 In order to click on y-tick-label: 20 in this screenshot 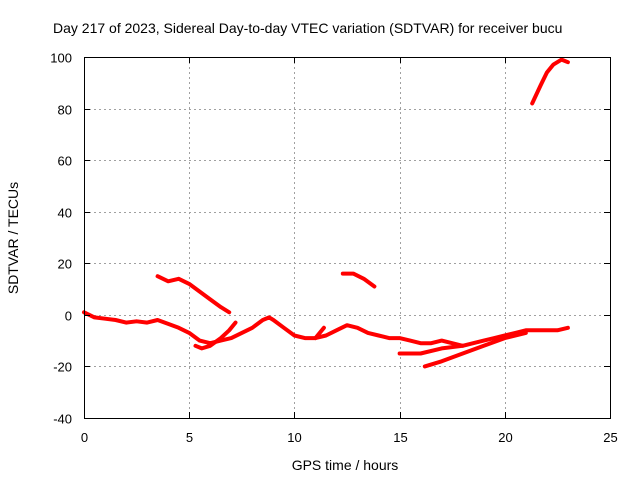, I will do `click(65, 264)`.